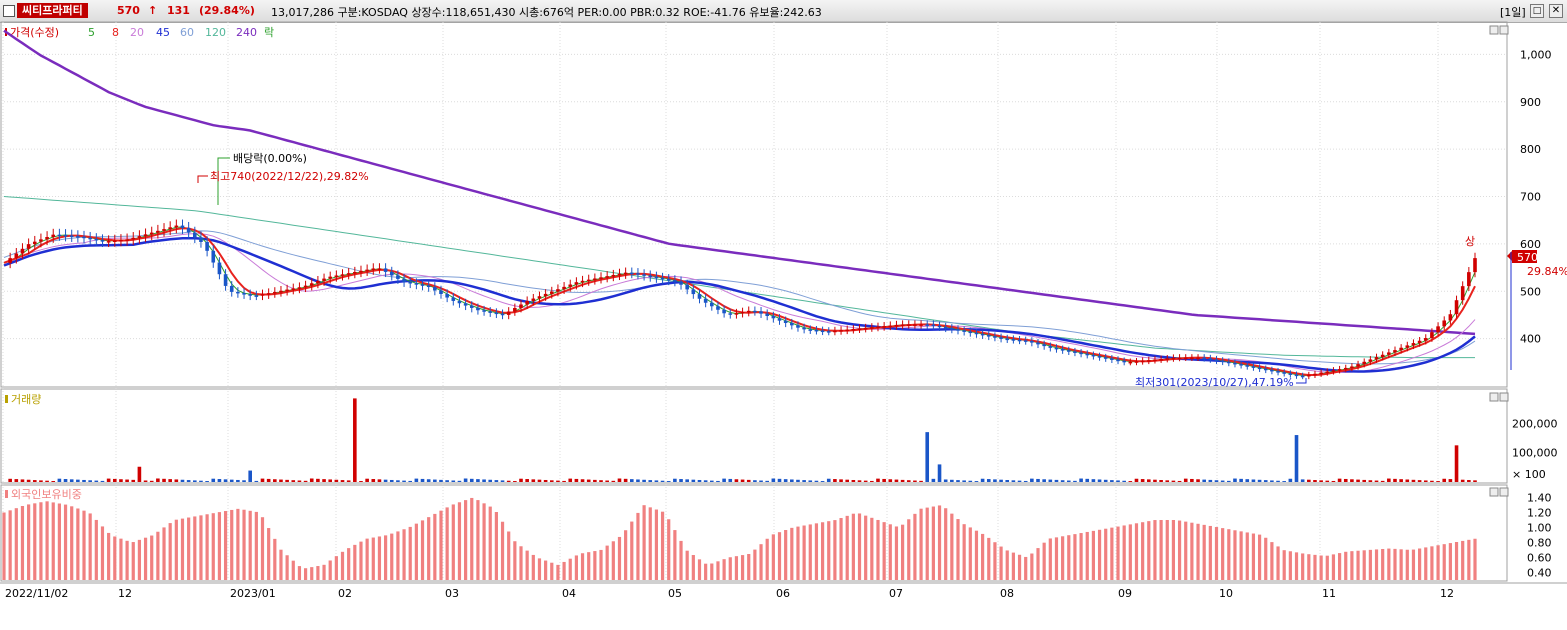  What do you see at coordinates (52, 10) in the screenshot?
I see `stock-name: 씨티프라퍼티` at bounding box center [52, 10].